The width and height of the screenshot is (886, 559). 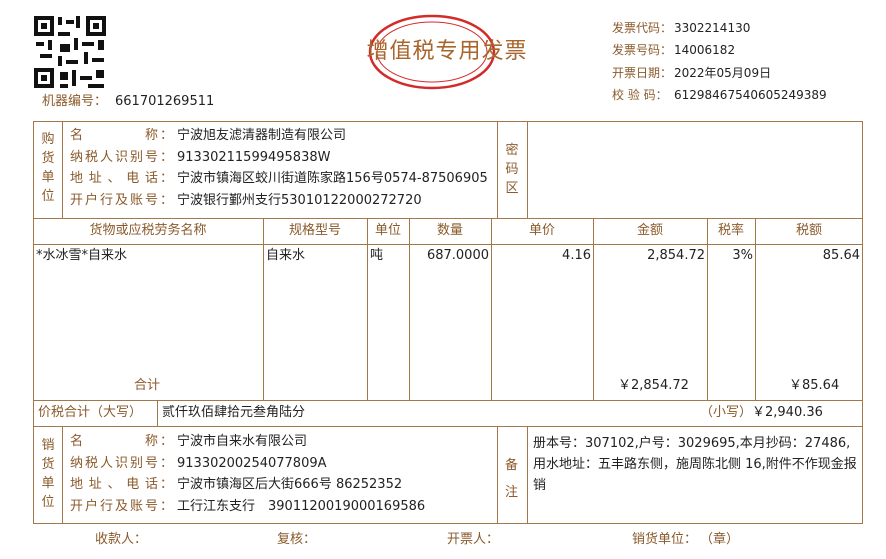 I want to click on item-cell: 4.16, so click(x=576, y=255).